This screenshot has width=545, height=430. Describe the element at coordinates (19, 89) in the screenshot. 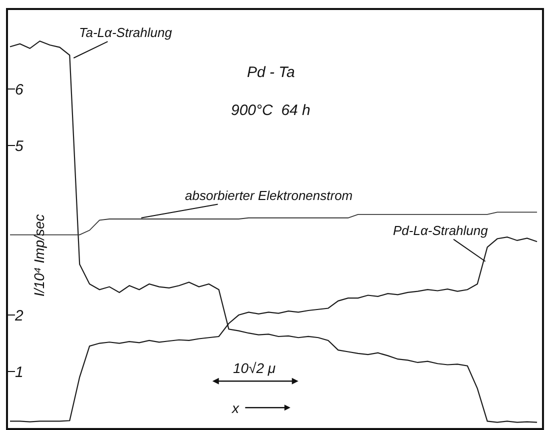

I see `y-tick-label: 6` at that location.